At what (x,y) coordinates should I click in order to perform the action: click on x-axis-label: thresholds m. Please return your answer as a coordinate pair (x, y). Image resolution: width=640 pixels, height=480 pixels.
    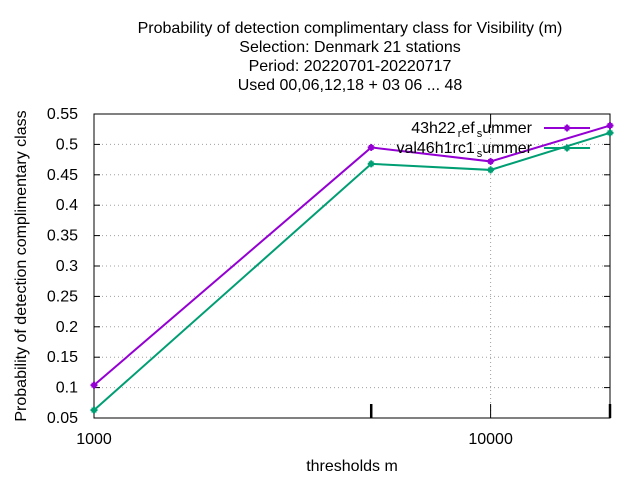
    Looking at the image, I should click on (352, 466).